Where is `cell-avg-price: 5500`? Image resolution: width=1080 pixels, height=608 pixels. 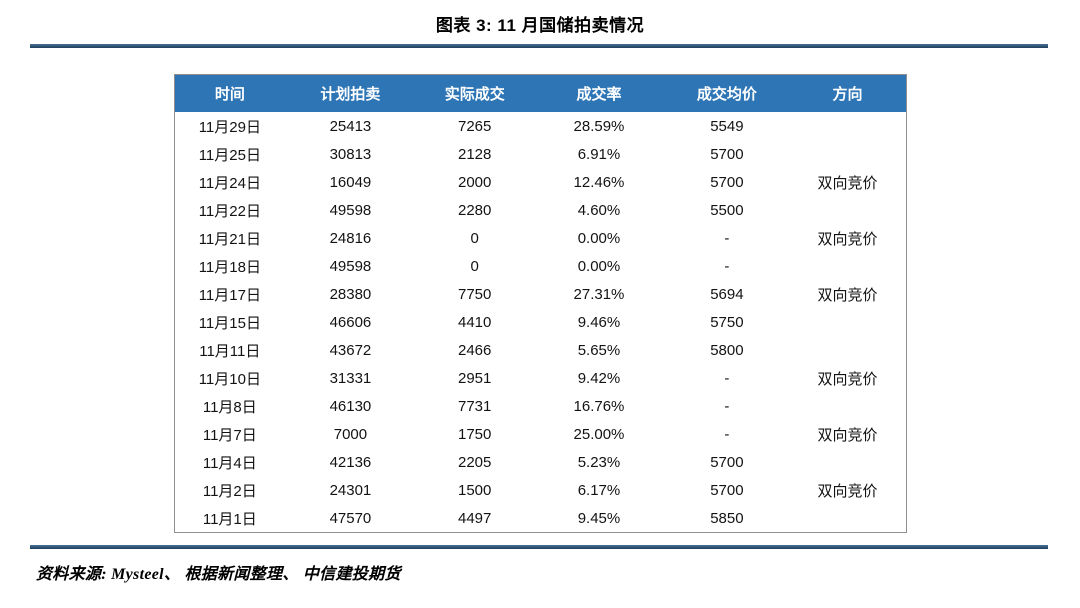 cell-avg-price: 5500 is located at coordinates (727, 210).